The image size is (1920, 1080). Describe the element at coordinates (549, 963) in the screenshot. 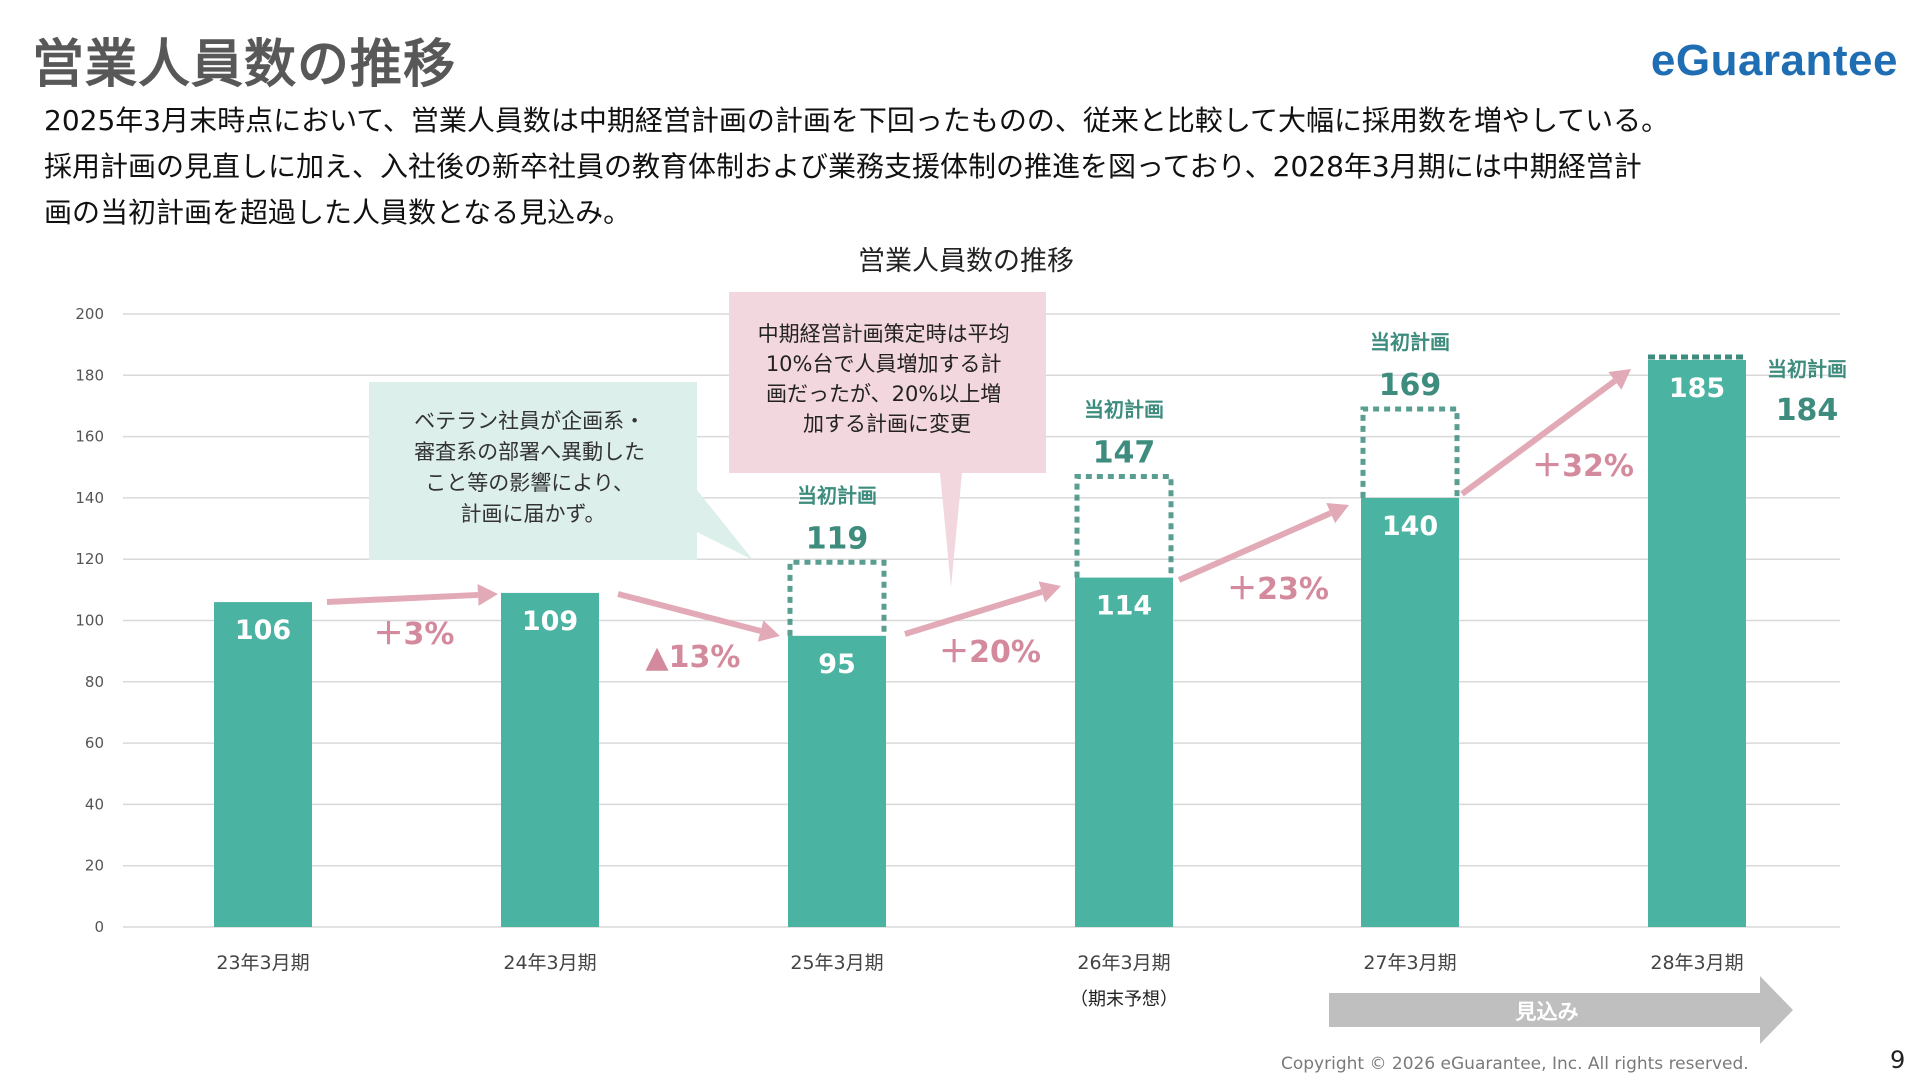

I see `x-tick-label: 24年3月期` at that location.